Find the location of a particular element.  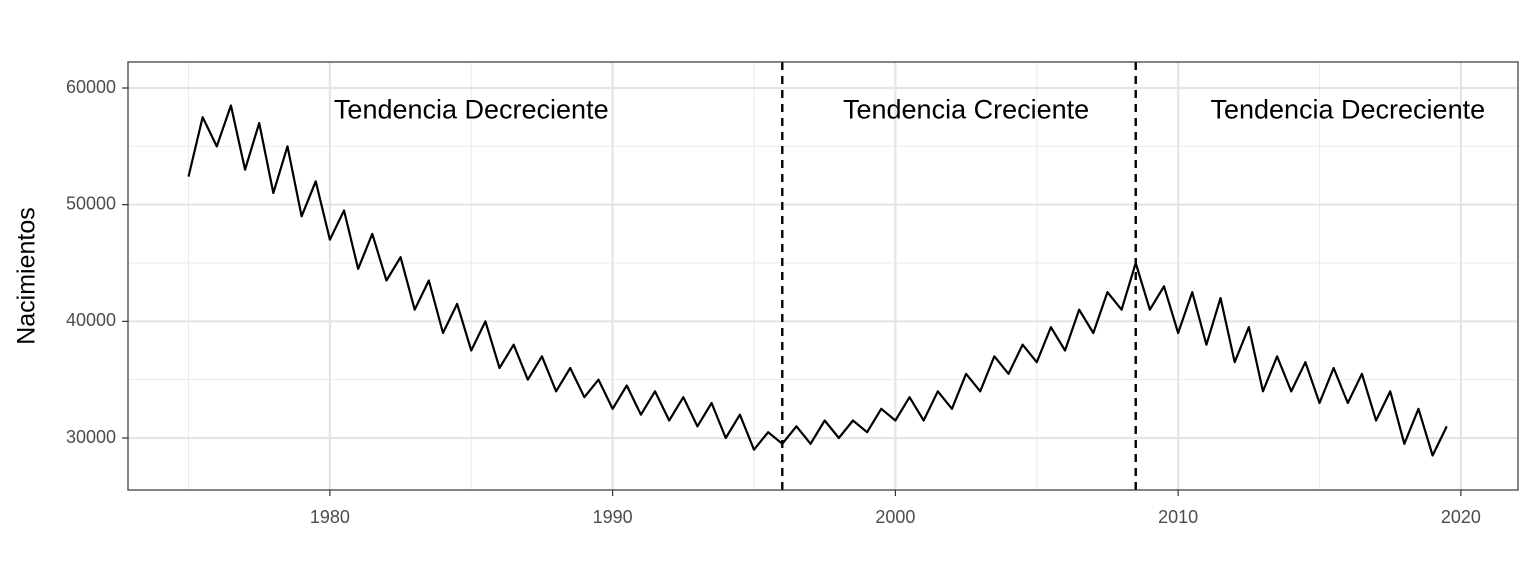

y-tick-label: 30000 is located at coordinates (91, 437).